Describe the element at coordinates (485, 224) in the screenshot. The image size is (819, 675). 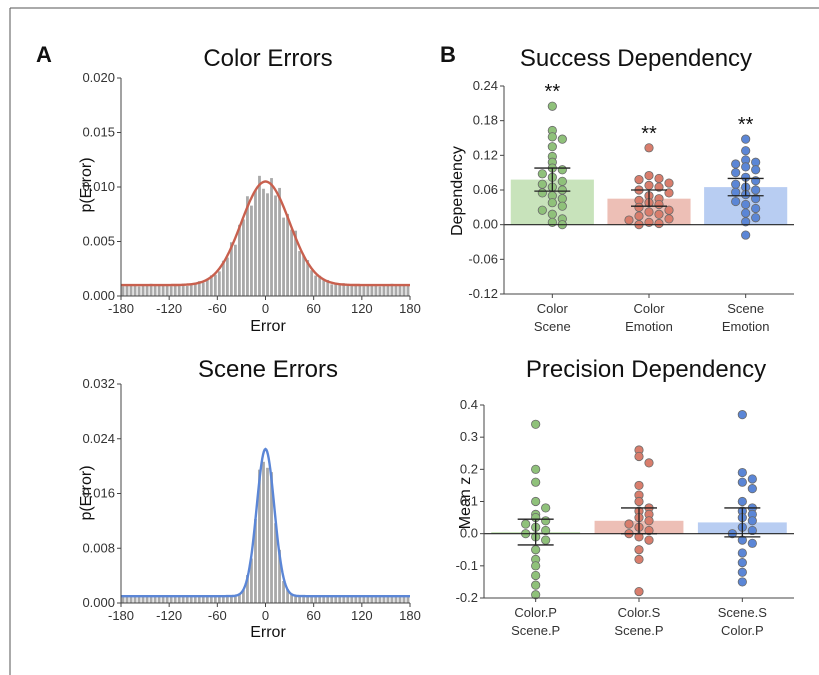
I see `y-tick-label: 0.00` at that location.